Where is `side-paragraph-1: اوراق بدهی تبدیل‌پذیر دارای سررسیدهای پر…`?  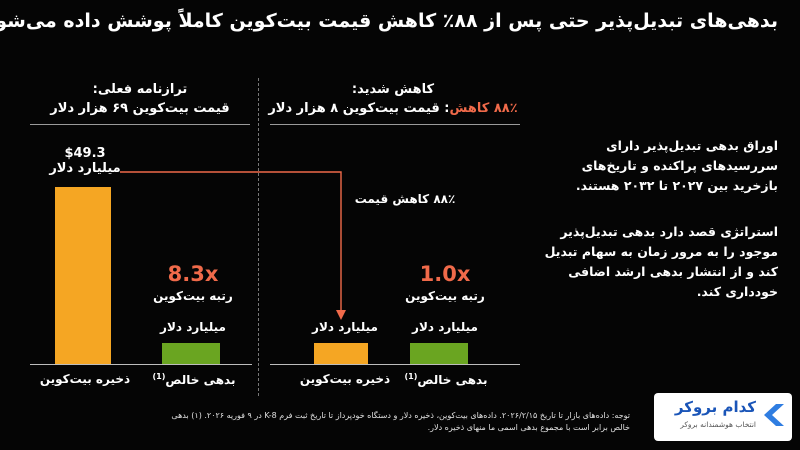
side-paragraph-1: اوراق بدهی تبدیل‌پذیر دارای سررسیدهای پر… is located at coordinates (676, 165).